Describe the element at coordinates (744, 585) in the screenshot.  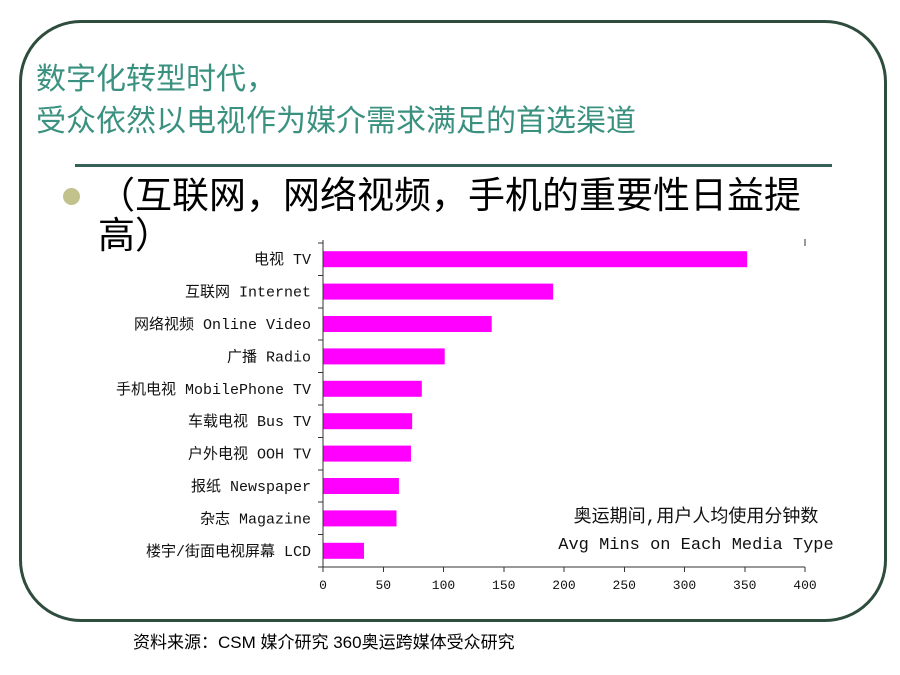
I see `x-tick-label-7: 350` at that location.